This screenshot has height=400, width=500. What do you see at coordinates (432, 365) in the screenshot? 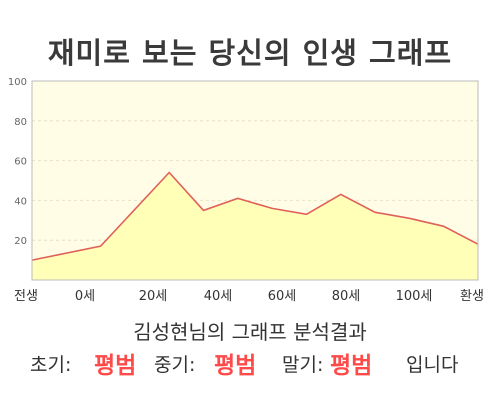
I see `verdict-suffix: 입니다` at bounding box center [432, 365].